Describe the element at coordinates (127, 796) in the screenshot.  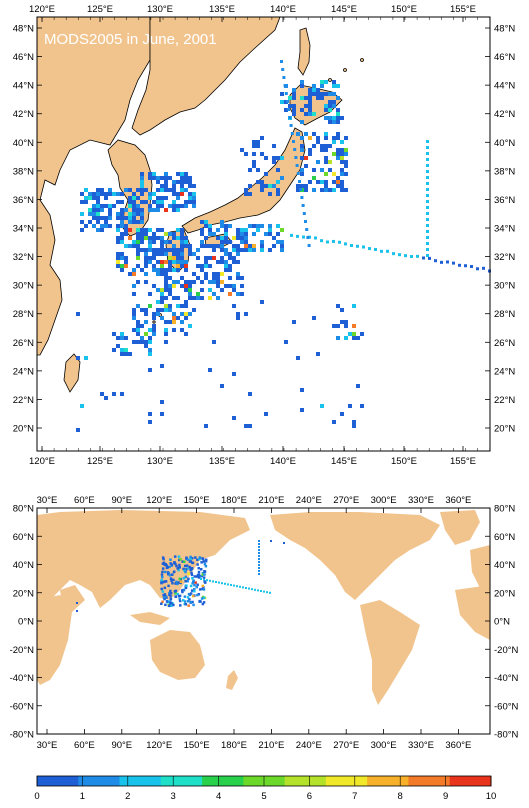
I see `colorbar-label: 2` at that location.